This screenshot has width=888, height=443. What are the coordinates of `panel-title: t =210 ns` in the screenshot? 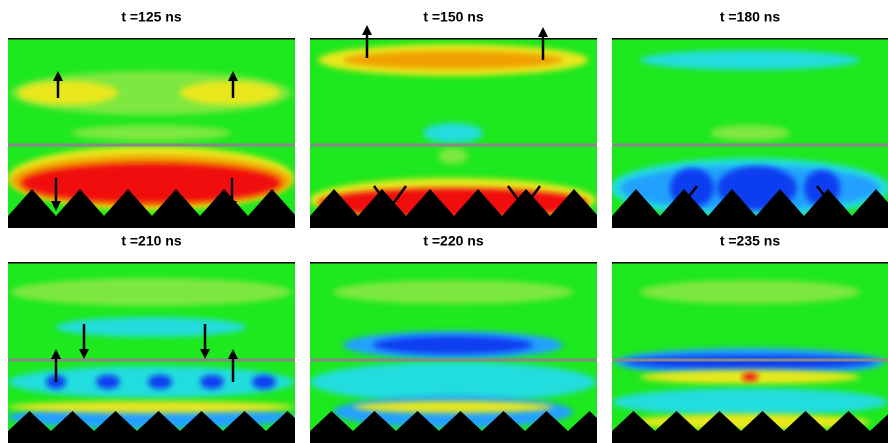 It's located at (151, 241).